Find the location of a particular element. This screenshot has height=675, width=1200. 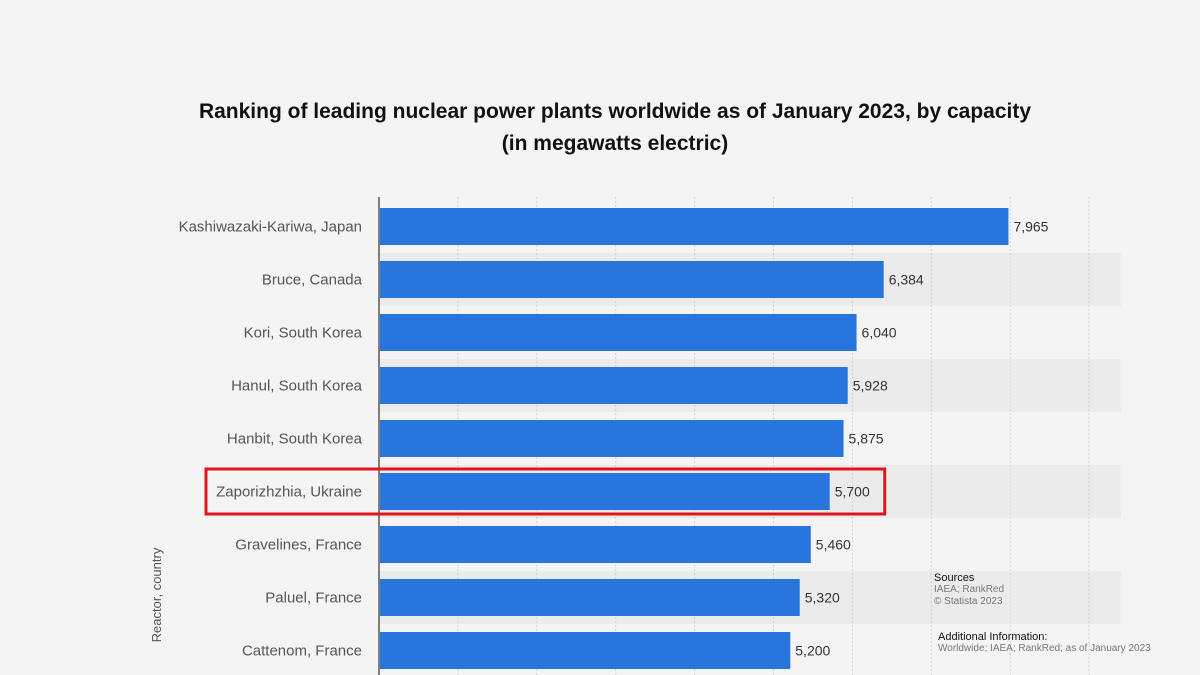

category-label: Cattenom, France is located at coordinates (302, 651).